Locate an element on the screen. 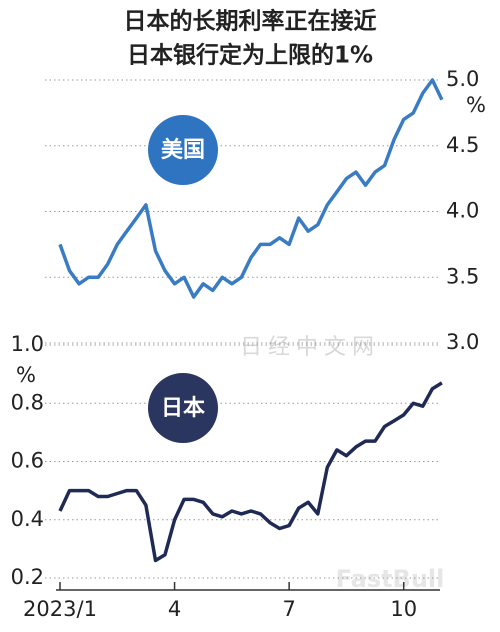  x-tick-label: 10 is located at coordinates (403, 609).